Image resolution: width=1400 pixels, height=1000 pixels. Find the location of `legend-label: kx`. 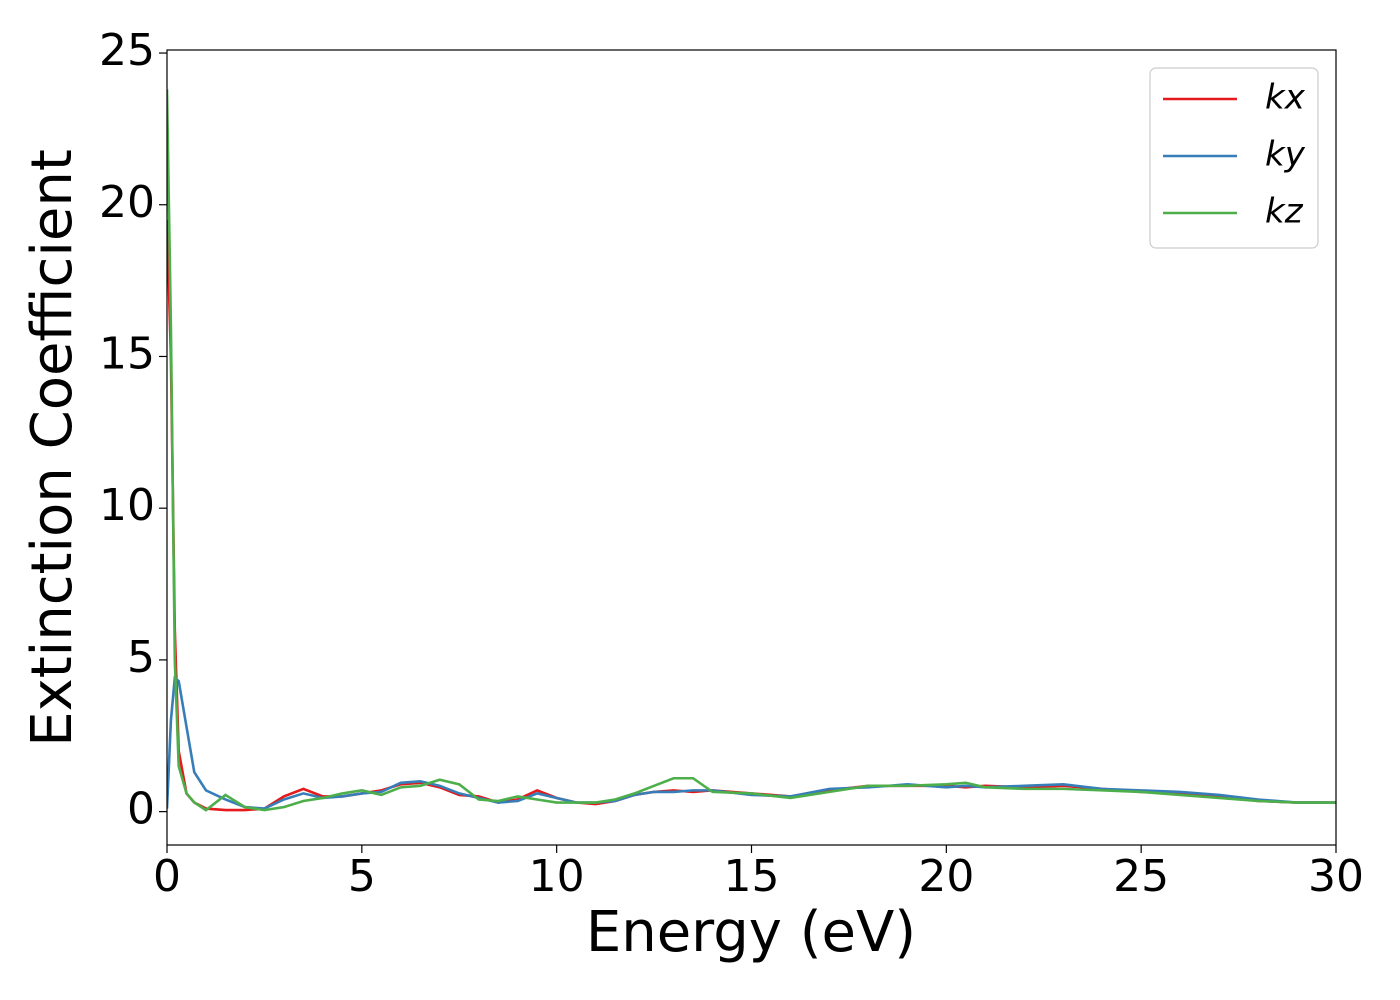

legend-label: kx is located at coordinates (1285, 98).